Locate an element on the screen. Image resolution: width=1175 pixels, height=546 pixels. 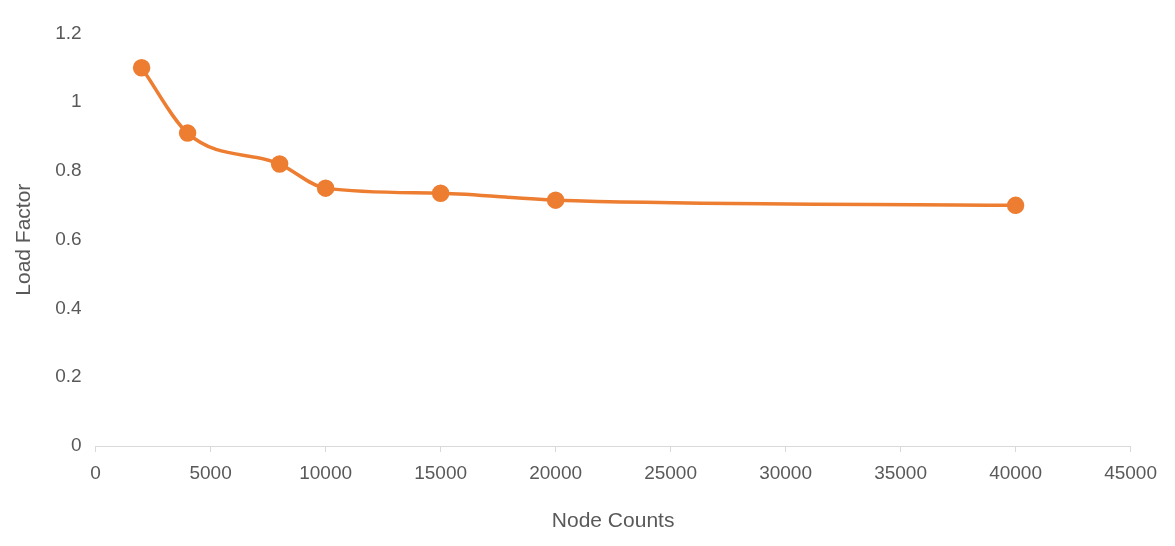
x-tick-label: 45000 is located at coordinates (1130, 472).